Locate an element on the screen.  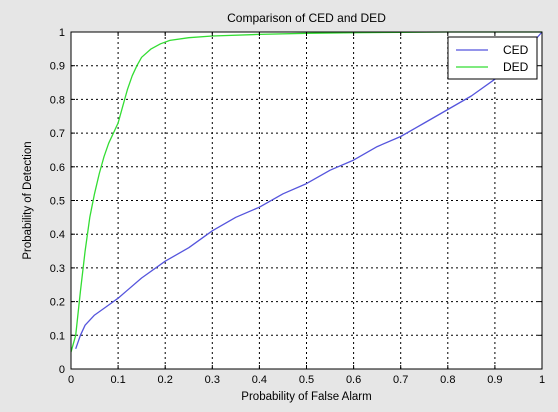
y-tick-label: 0.5 is located at coordinates (57, 202).